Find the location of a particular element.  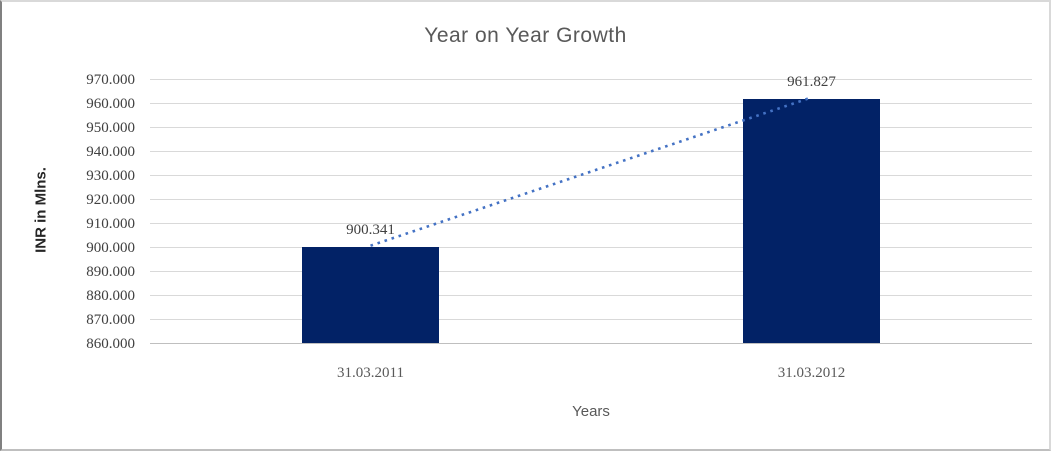

y-tick-label: 910.000 is located at coordinates (110, 223).